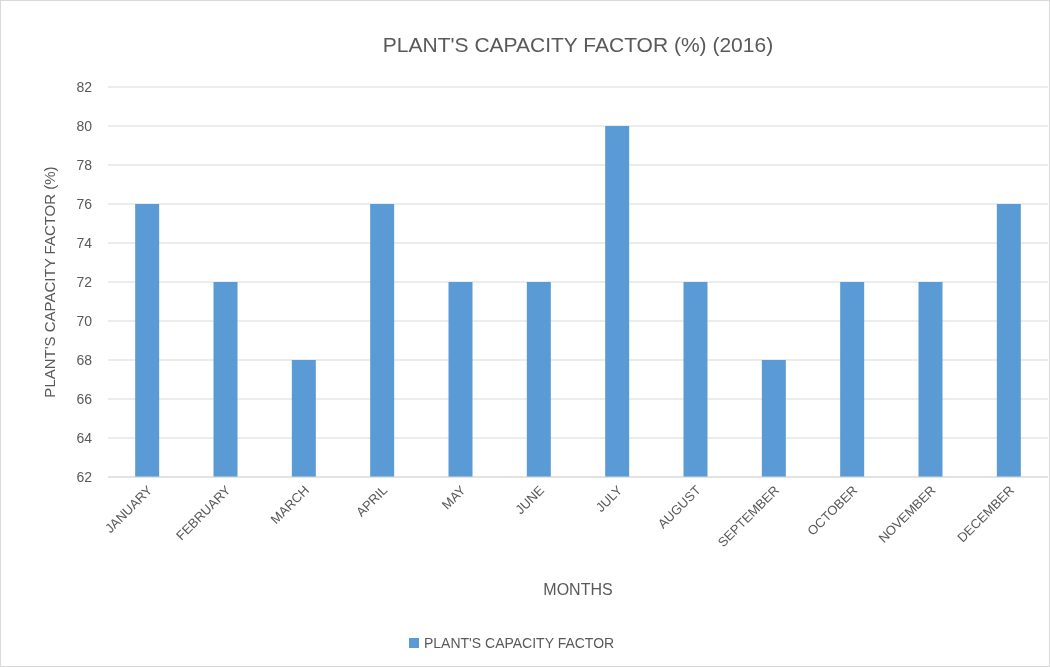  Describe the element at coordinates (578, 44) in the screenshot. I see `chart-title: PLANT'S CAPACITY FACTOR (%) (2016)` at that location.